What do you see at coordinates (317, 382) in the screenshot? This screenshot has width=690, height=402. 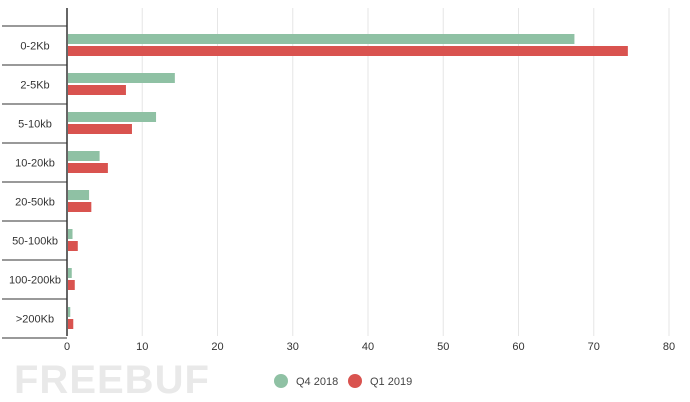 I see `legend-label-0: Q4 2018` at bounding box center [317, 382].